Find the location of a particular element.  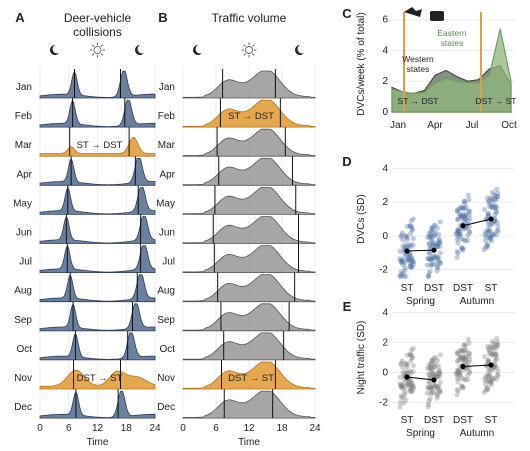

sun-ray is located at coordinates (253, 45).